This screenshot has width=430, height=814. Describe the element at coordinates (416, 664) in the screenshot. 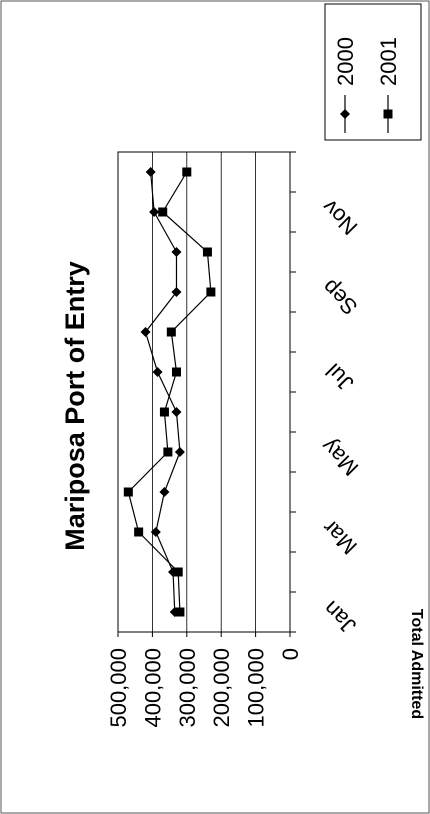

I see `y-axis-title: Total Admitted` at that location.